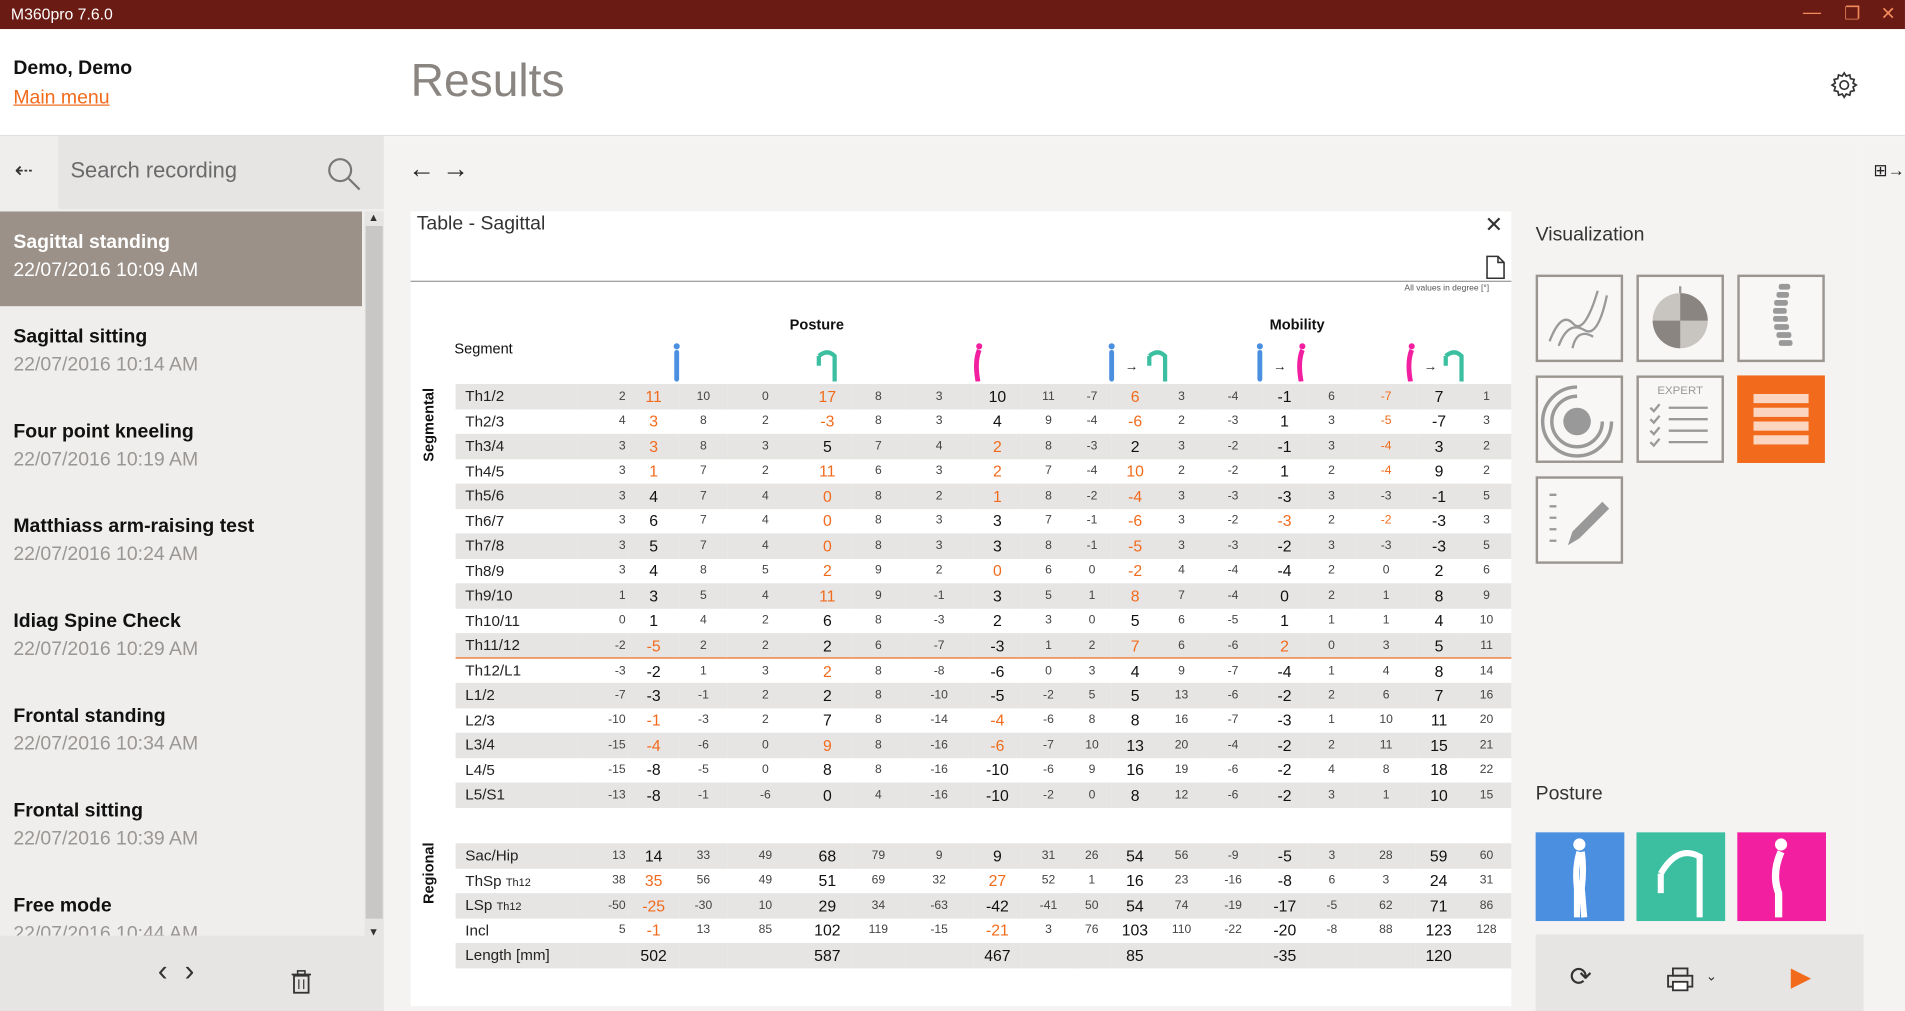 The image size is (1905, 1011). I want to click on cell-value: 4, so click(703, 620).